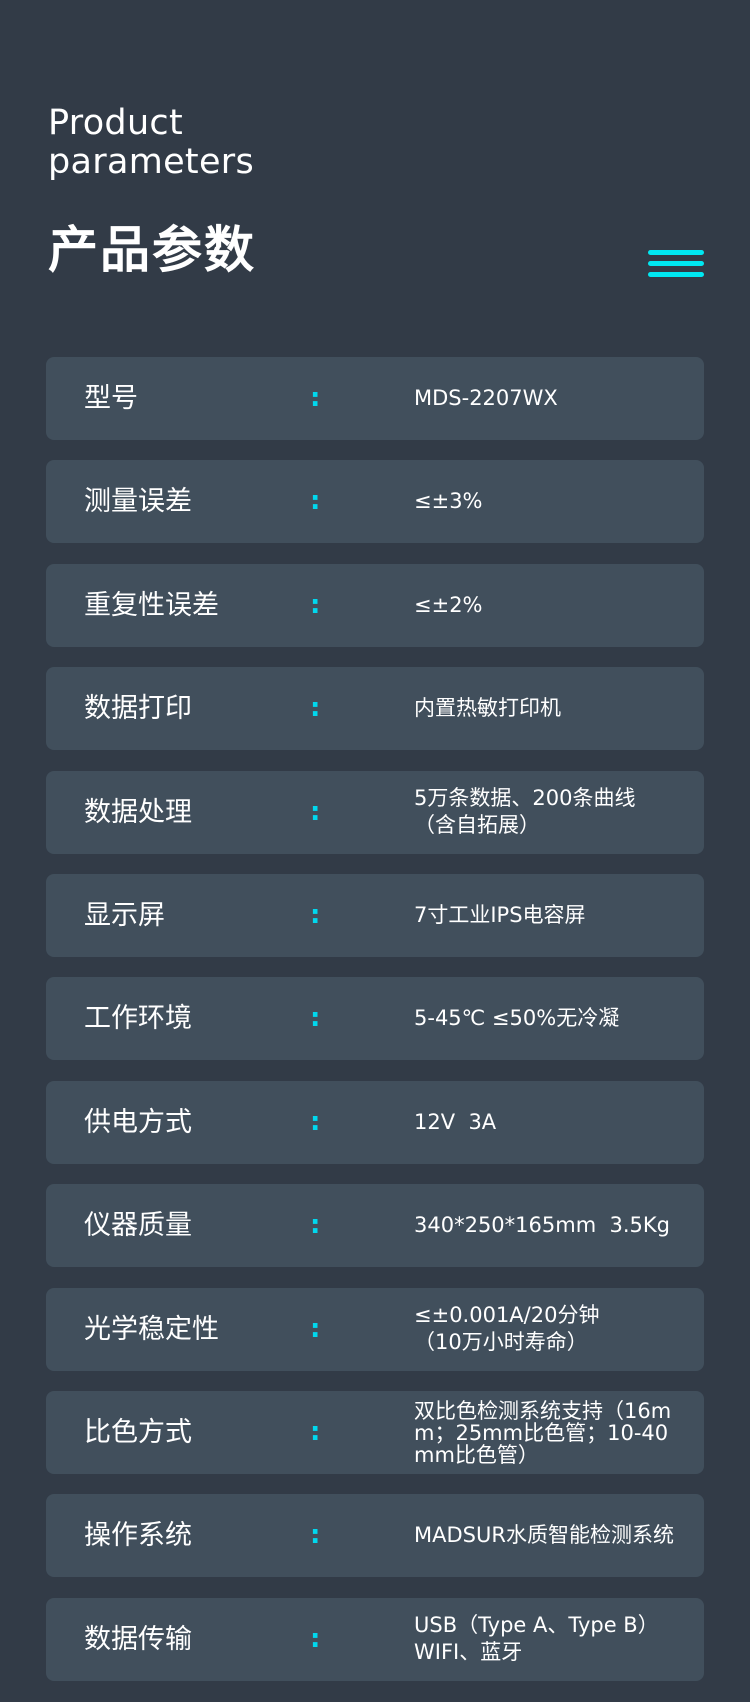 The image size is (750, 1702). I want to click on parameter-value-line: （含自拓展）, so click(477, 825).